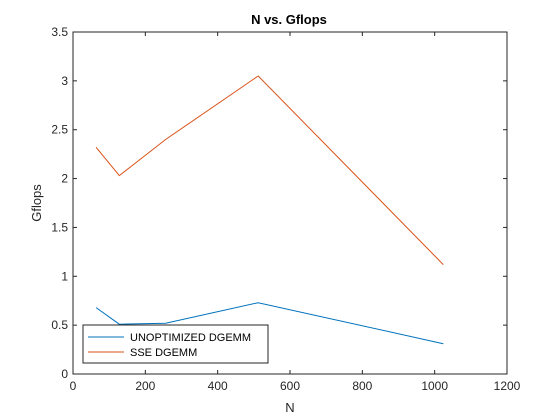 The image size is (560, 420). What do you see at coordinates (59, 227) in the screenshot?
I see `y-tick-label: 1.5` at bounding box center [59, 227].